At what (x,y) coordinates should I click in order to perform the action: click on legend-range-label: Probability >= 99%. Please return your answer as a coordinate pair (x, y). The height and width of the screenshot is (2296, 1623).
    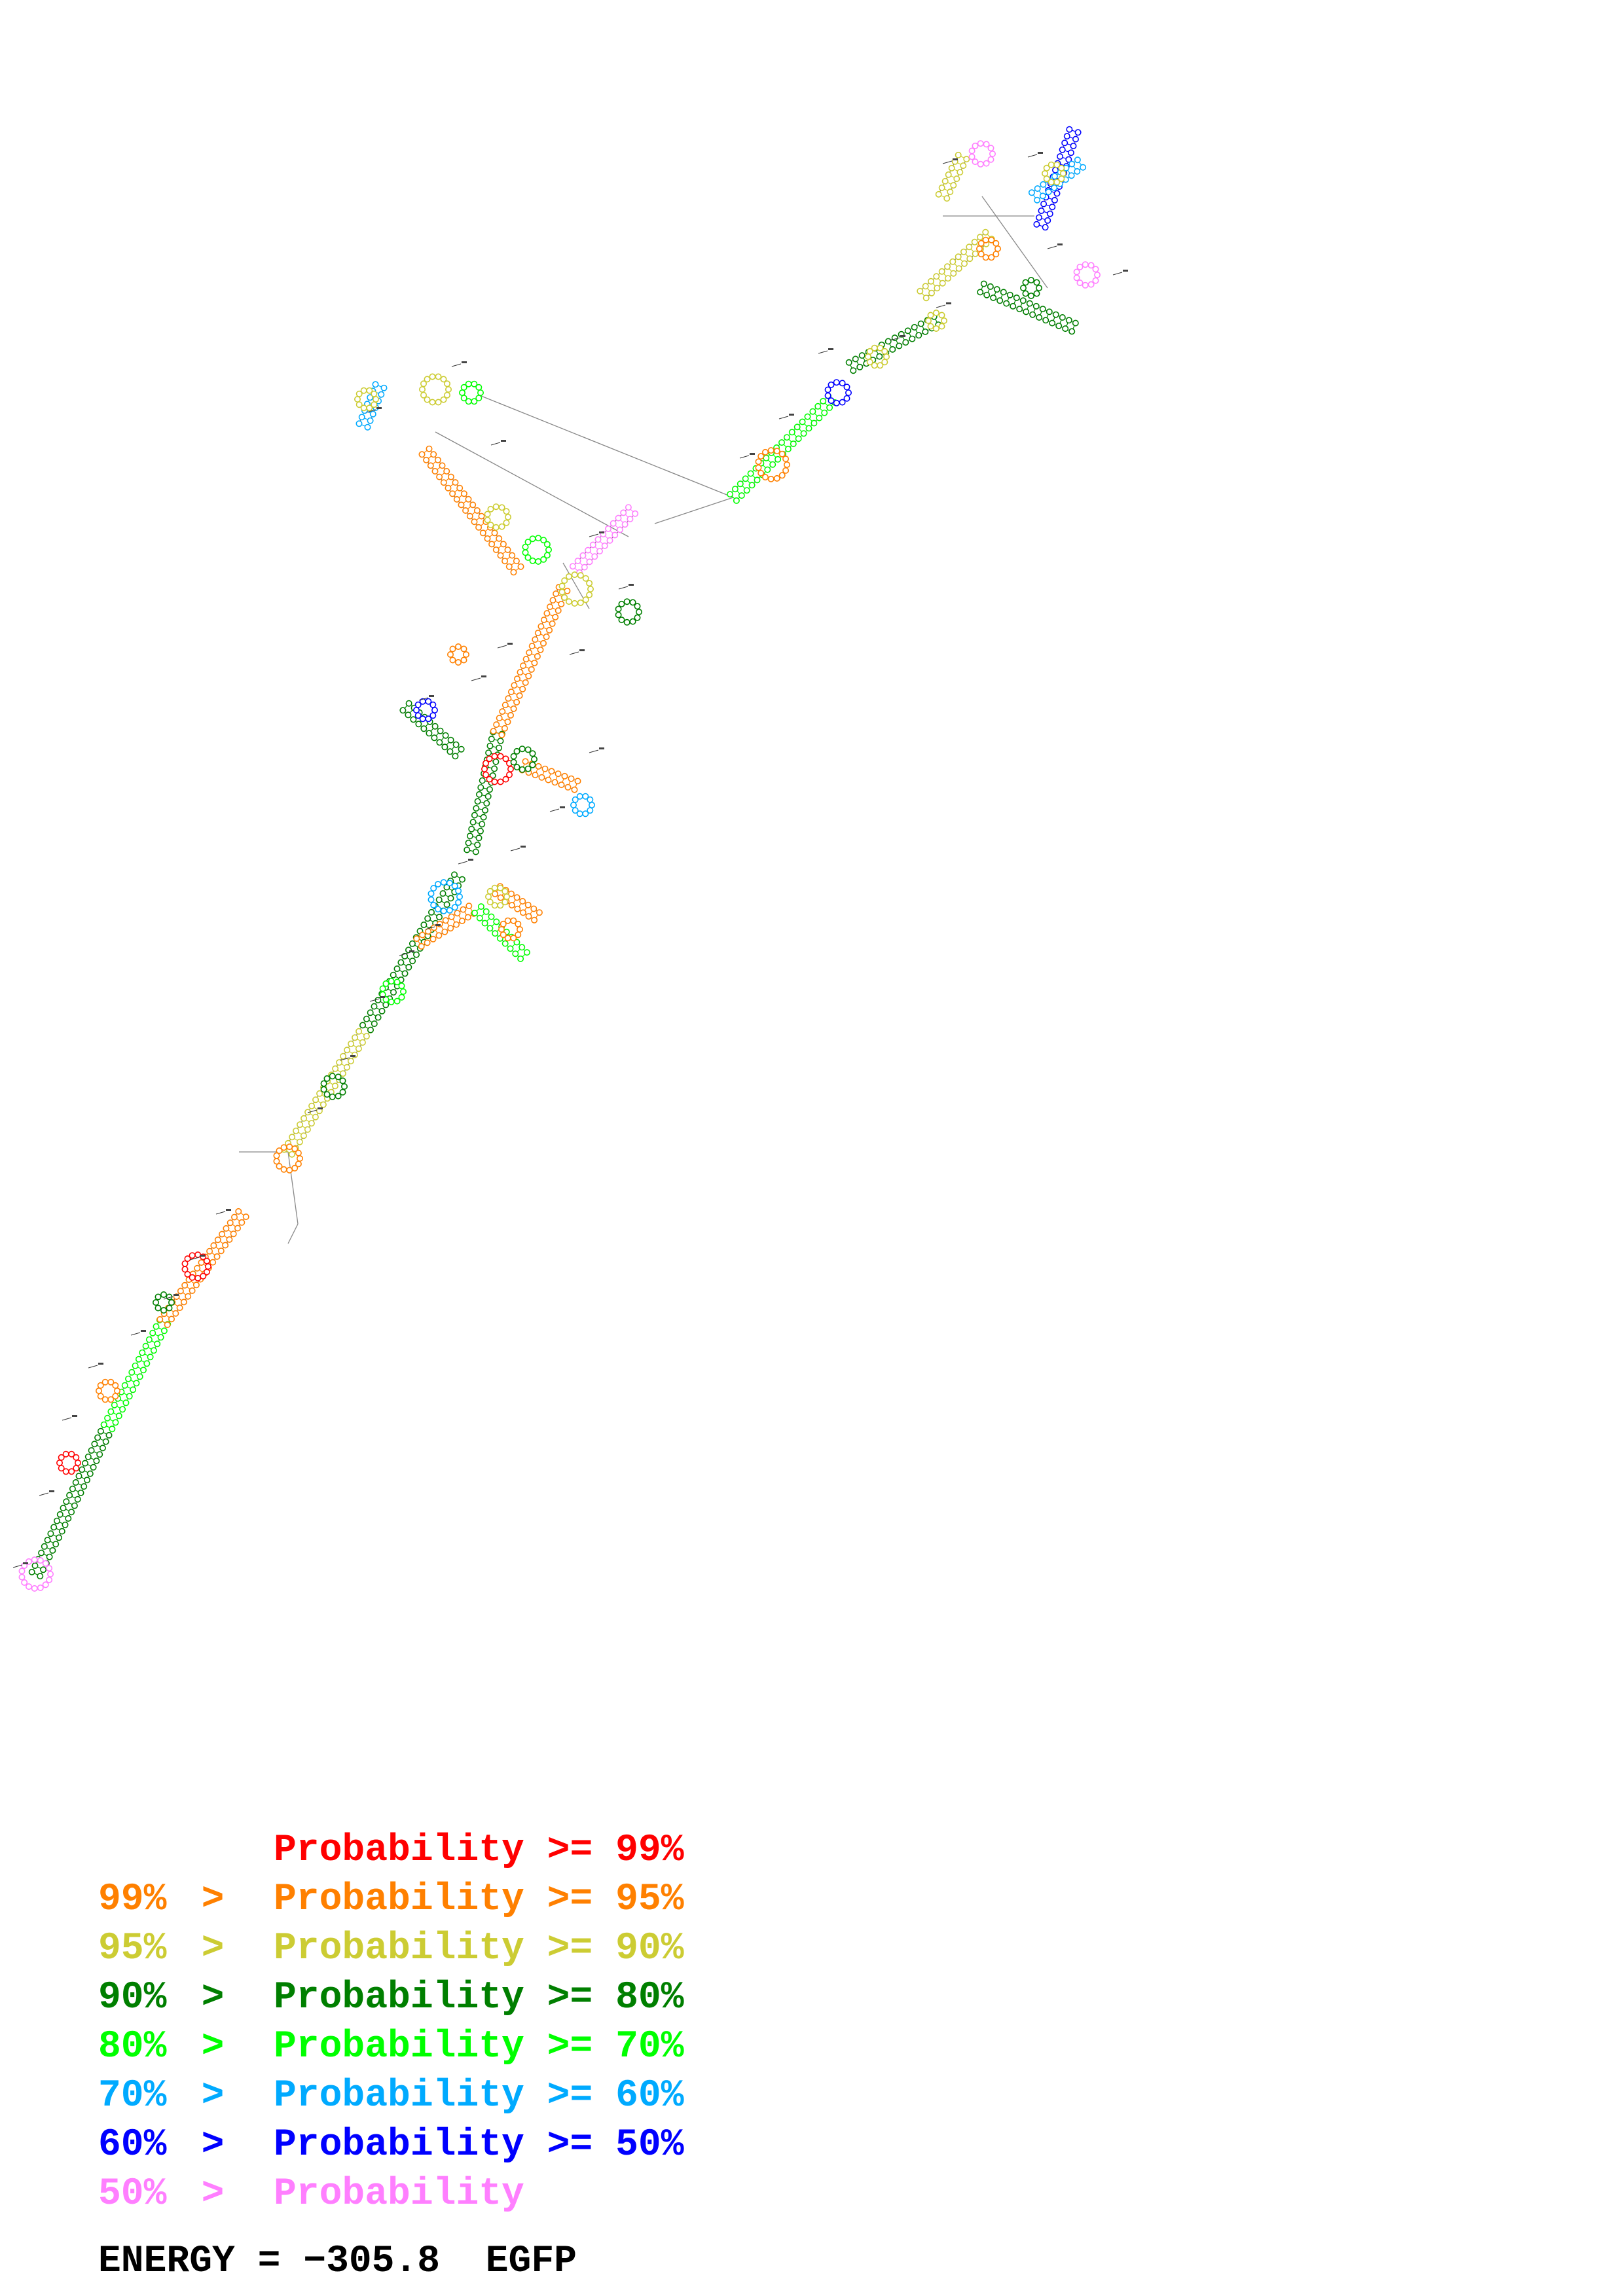
    Looking at the image, I should click on (479, 1850).